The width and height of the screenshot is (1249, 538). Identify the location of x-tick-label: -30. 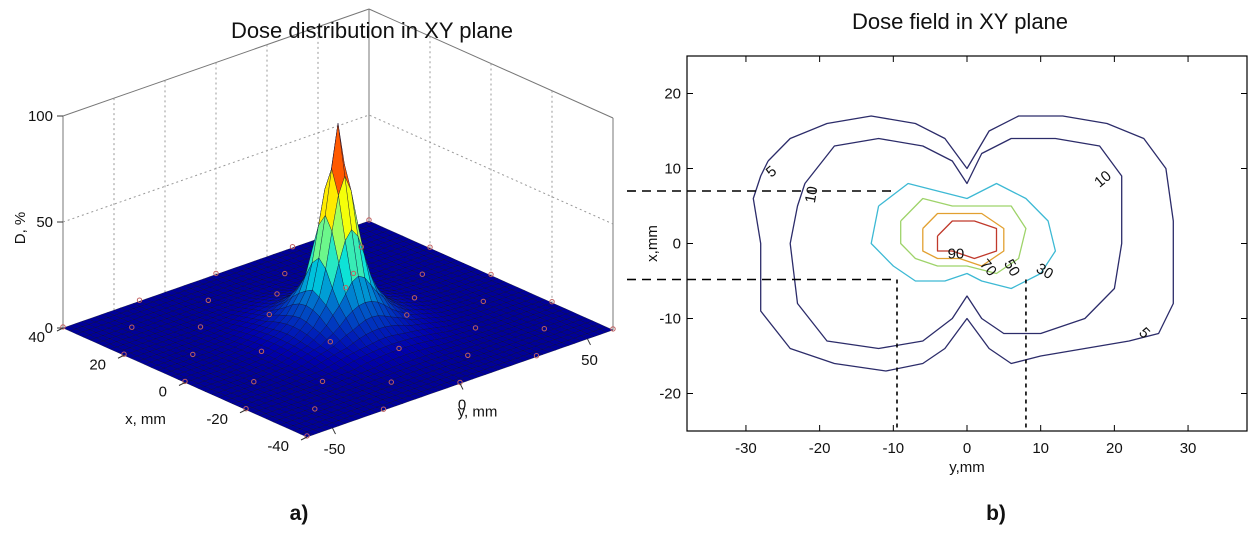
(746, 448).